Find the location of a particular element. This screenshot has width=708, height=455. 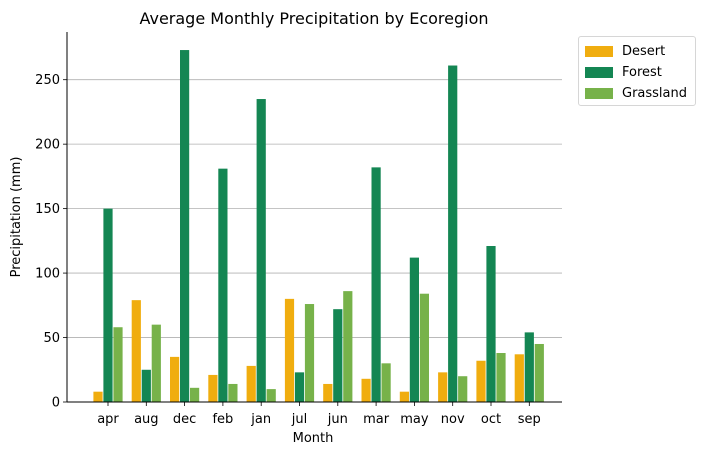

bar-grassland-feb is located at coordinates (233, 392).